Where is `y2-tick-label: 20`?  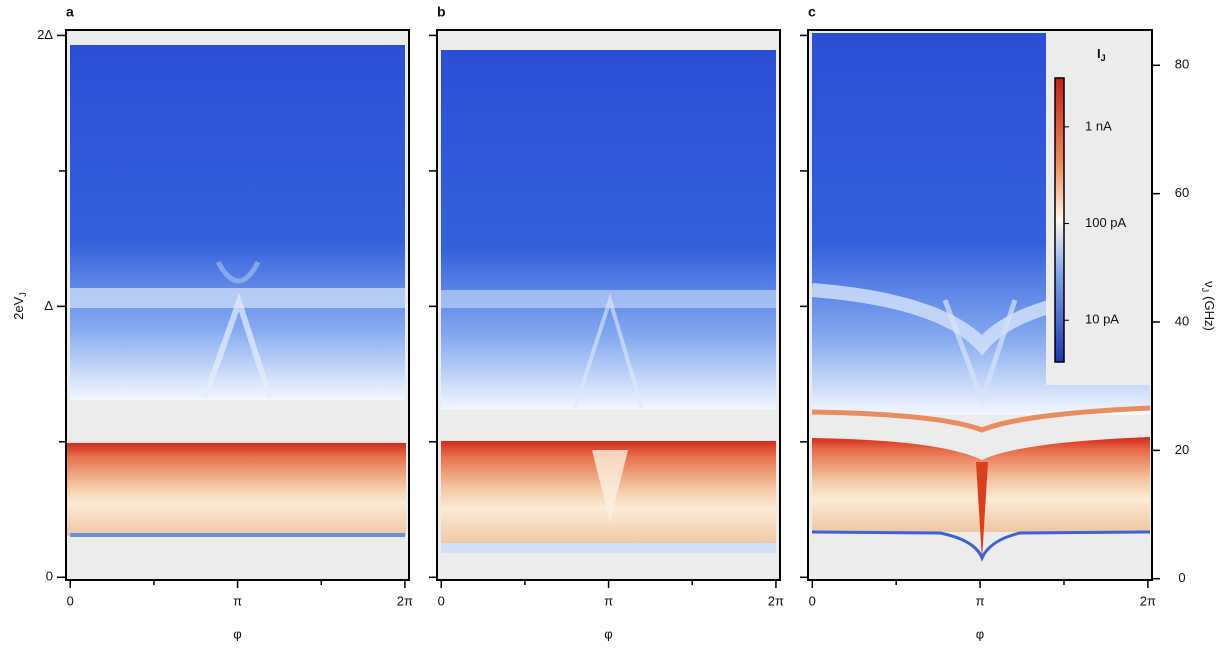
y2-tick-label: 20 is located at coordinates (1182, 449).